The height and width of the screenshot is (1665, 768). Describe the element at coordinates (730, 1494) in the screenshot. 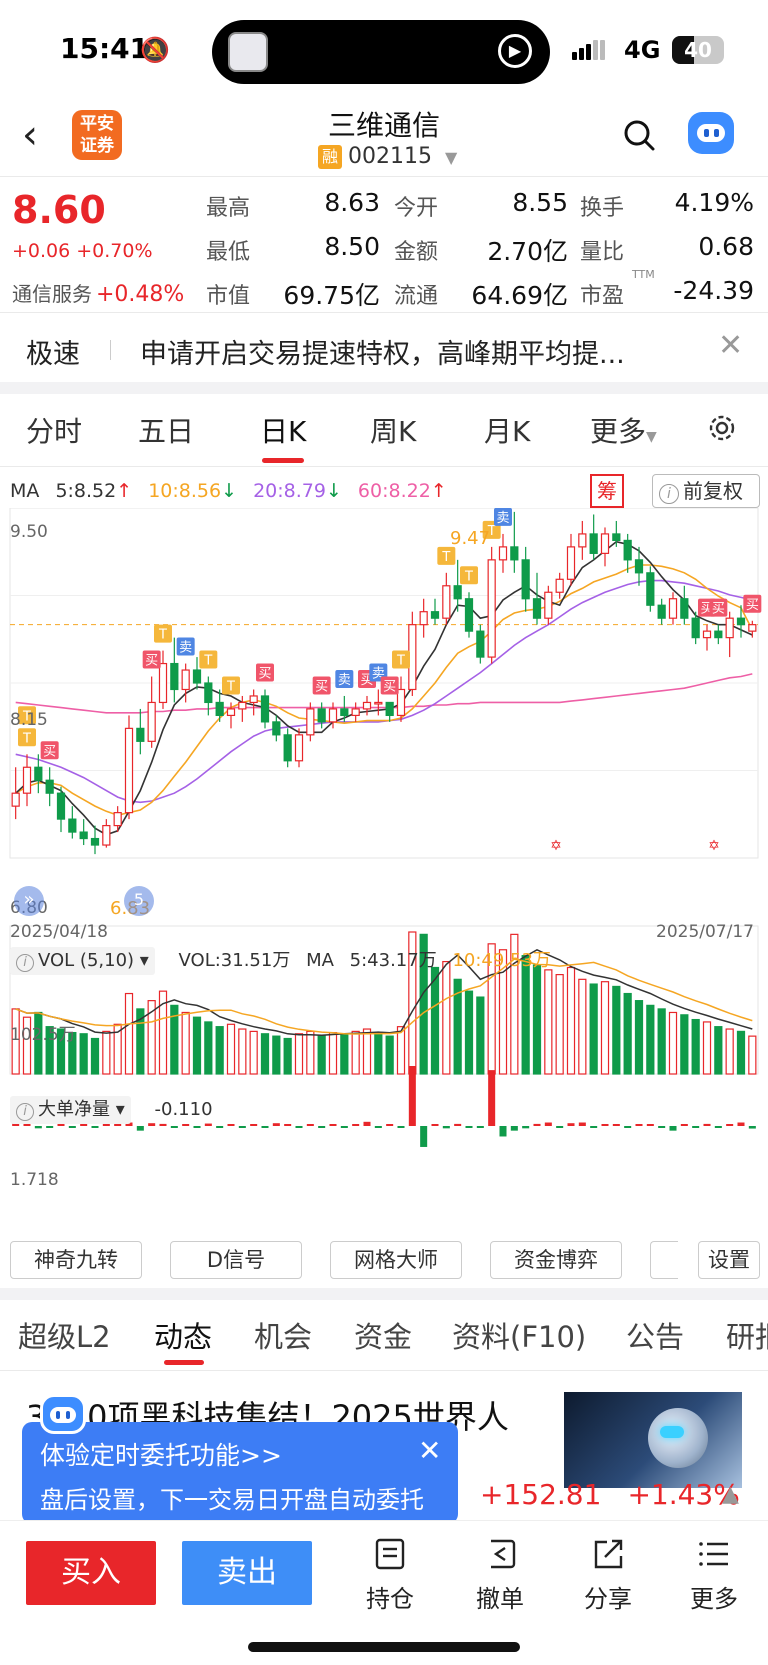

I see `chevron-up-icon: ▲` at that location.